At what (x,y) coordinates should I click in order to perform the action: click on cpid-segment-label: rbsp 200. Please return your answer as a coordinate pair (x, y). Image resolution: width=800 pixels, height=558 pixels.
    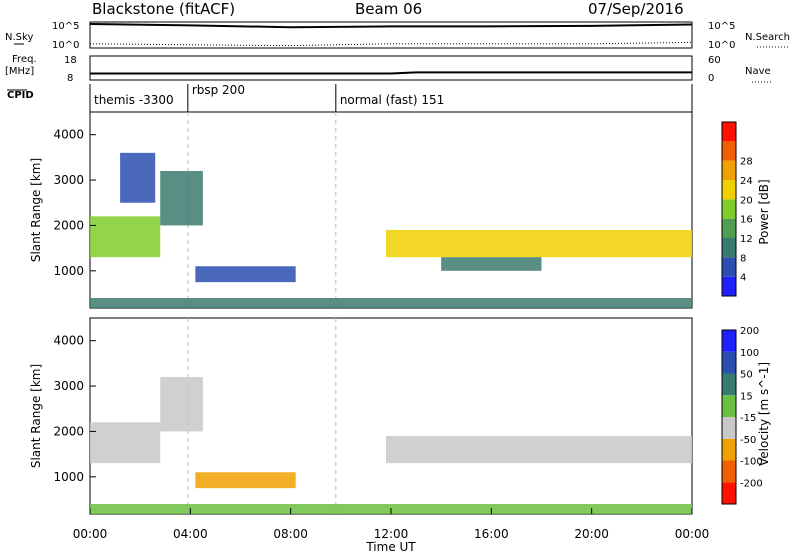
    Looking at the image, I should click on (218, 90).